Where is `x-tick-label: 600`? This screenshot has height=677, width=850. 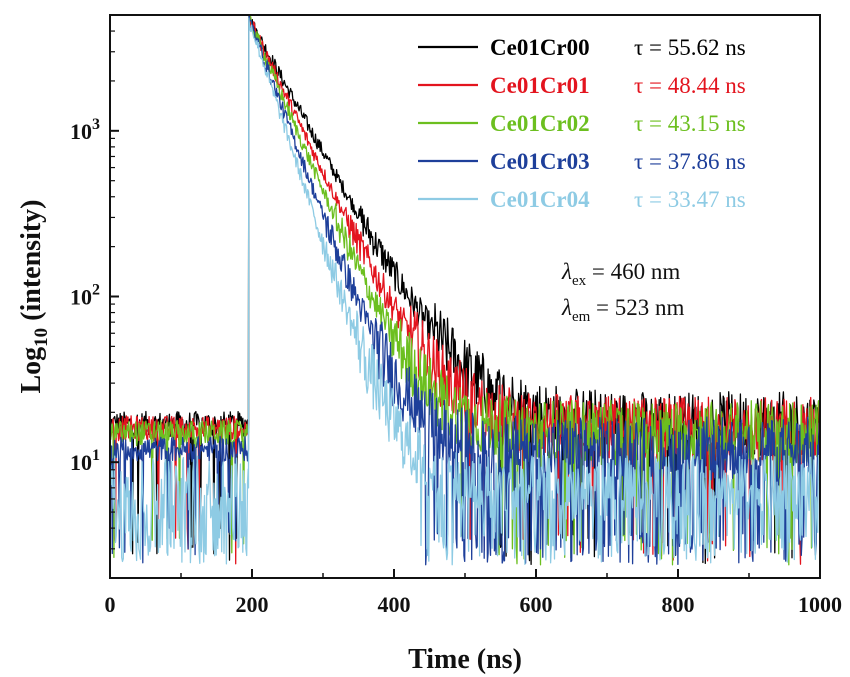
x-tick-label: 600 is located at coordinates (536, 604).